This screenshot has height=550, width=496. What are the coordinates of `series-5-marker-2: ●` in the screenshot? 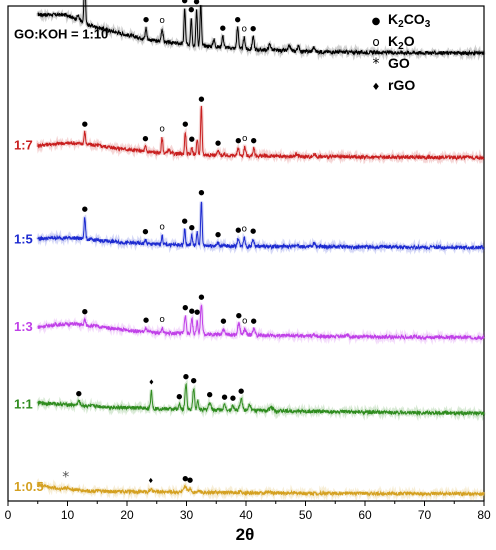 It's located at (185, 478).